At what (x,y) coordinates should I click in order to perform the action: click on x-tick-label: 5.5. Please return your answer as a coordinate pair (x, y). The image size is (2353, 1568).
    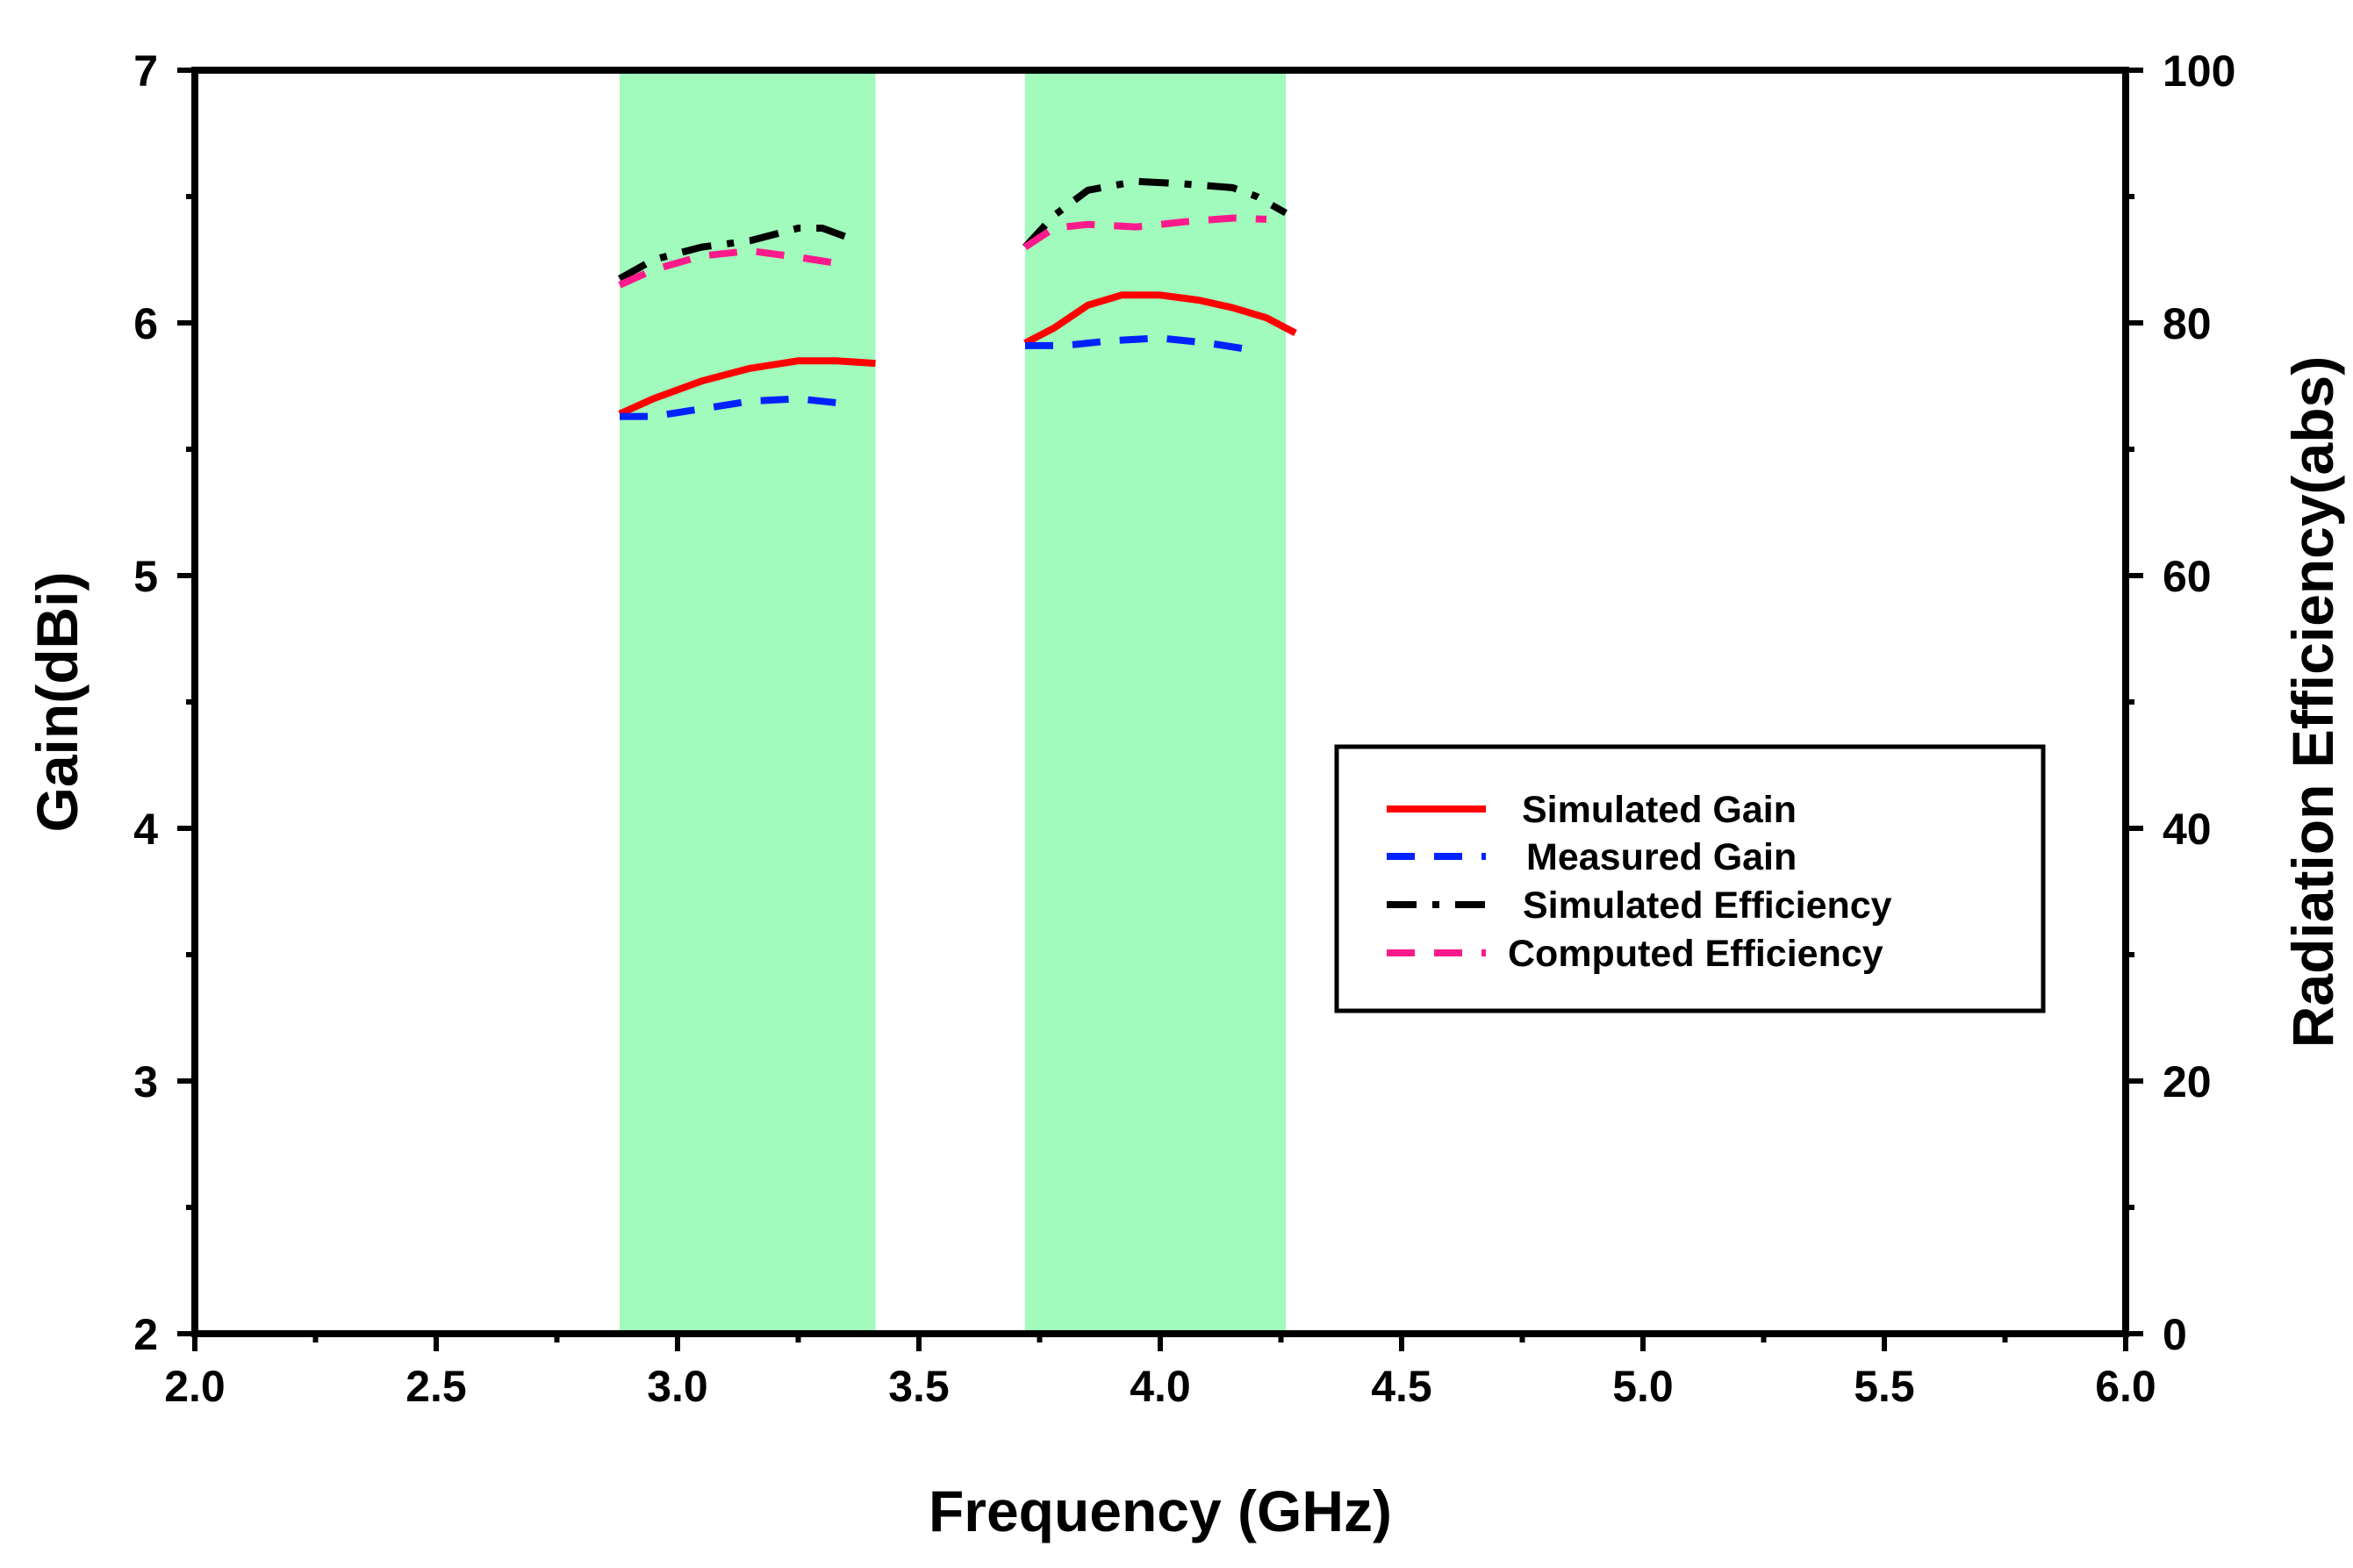
    Looking at the image, I should click on (1885, 1386).